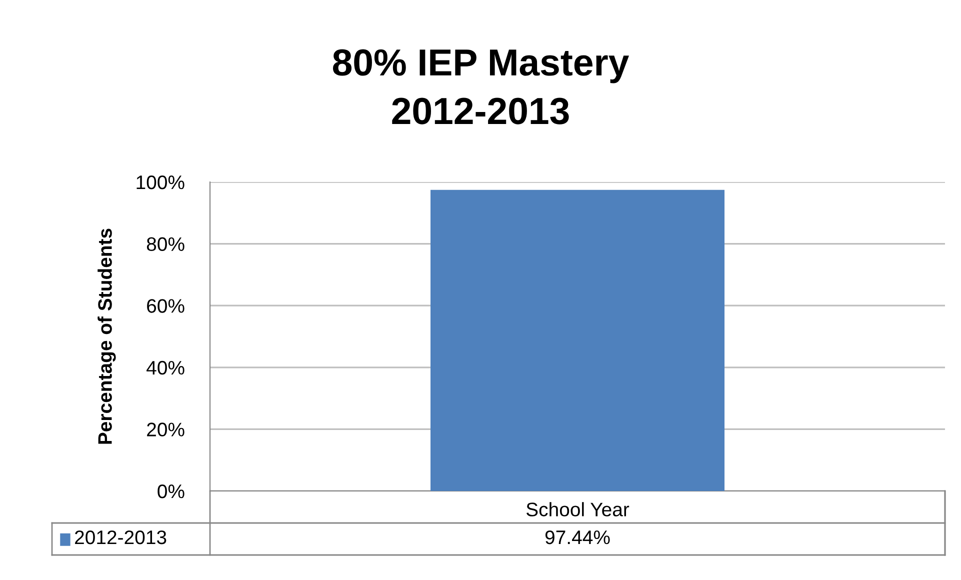 The width and height of the screenshot is (961, 580). I want to click on x-tick-label: School Year, so click(578, 509).